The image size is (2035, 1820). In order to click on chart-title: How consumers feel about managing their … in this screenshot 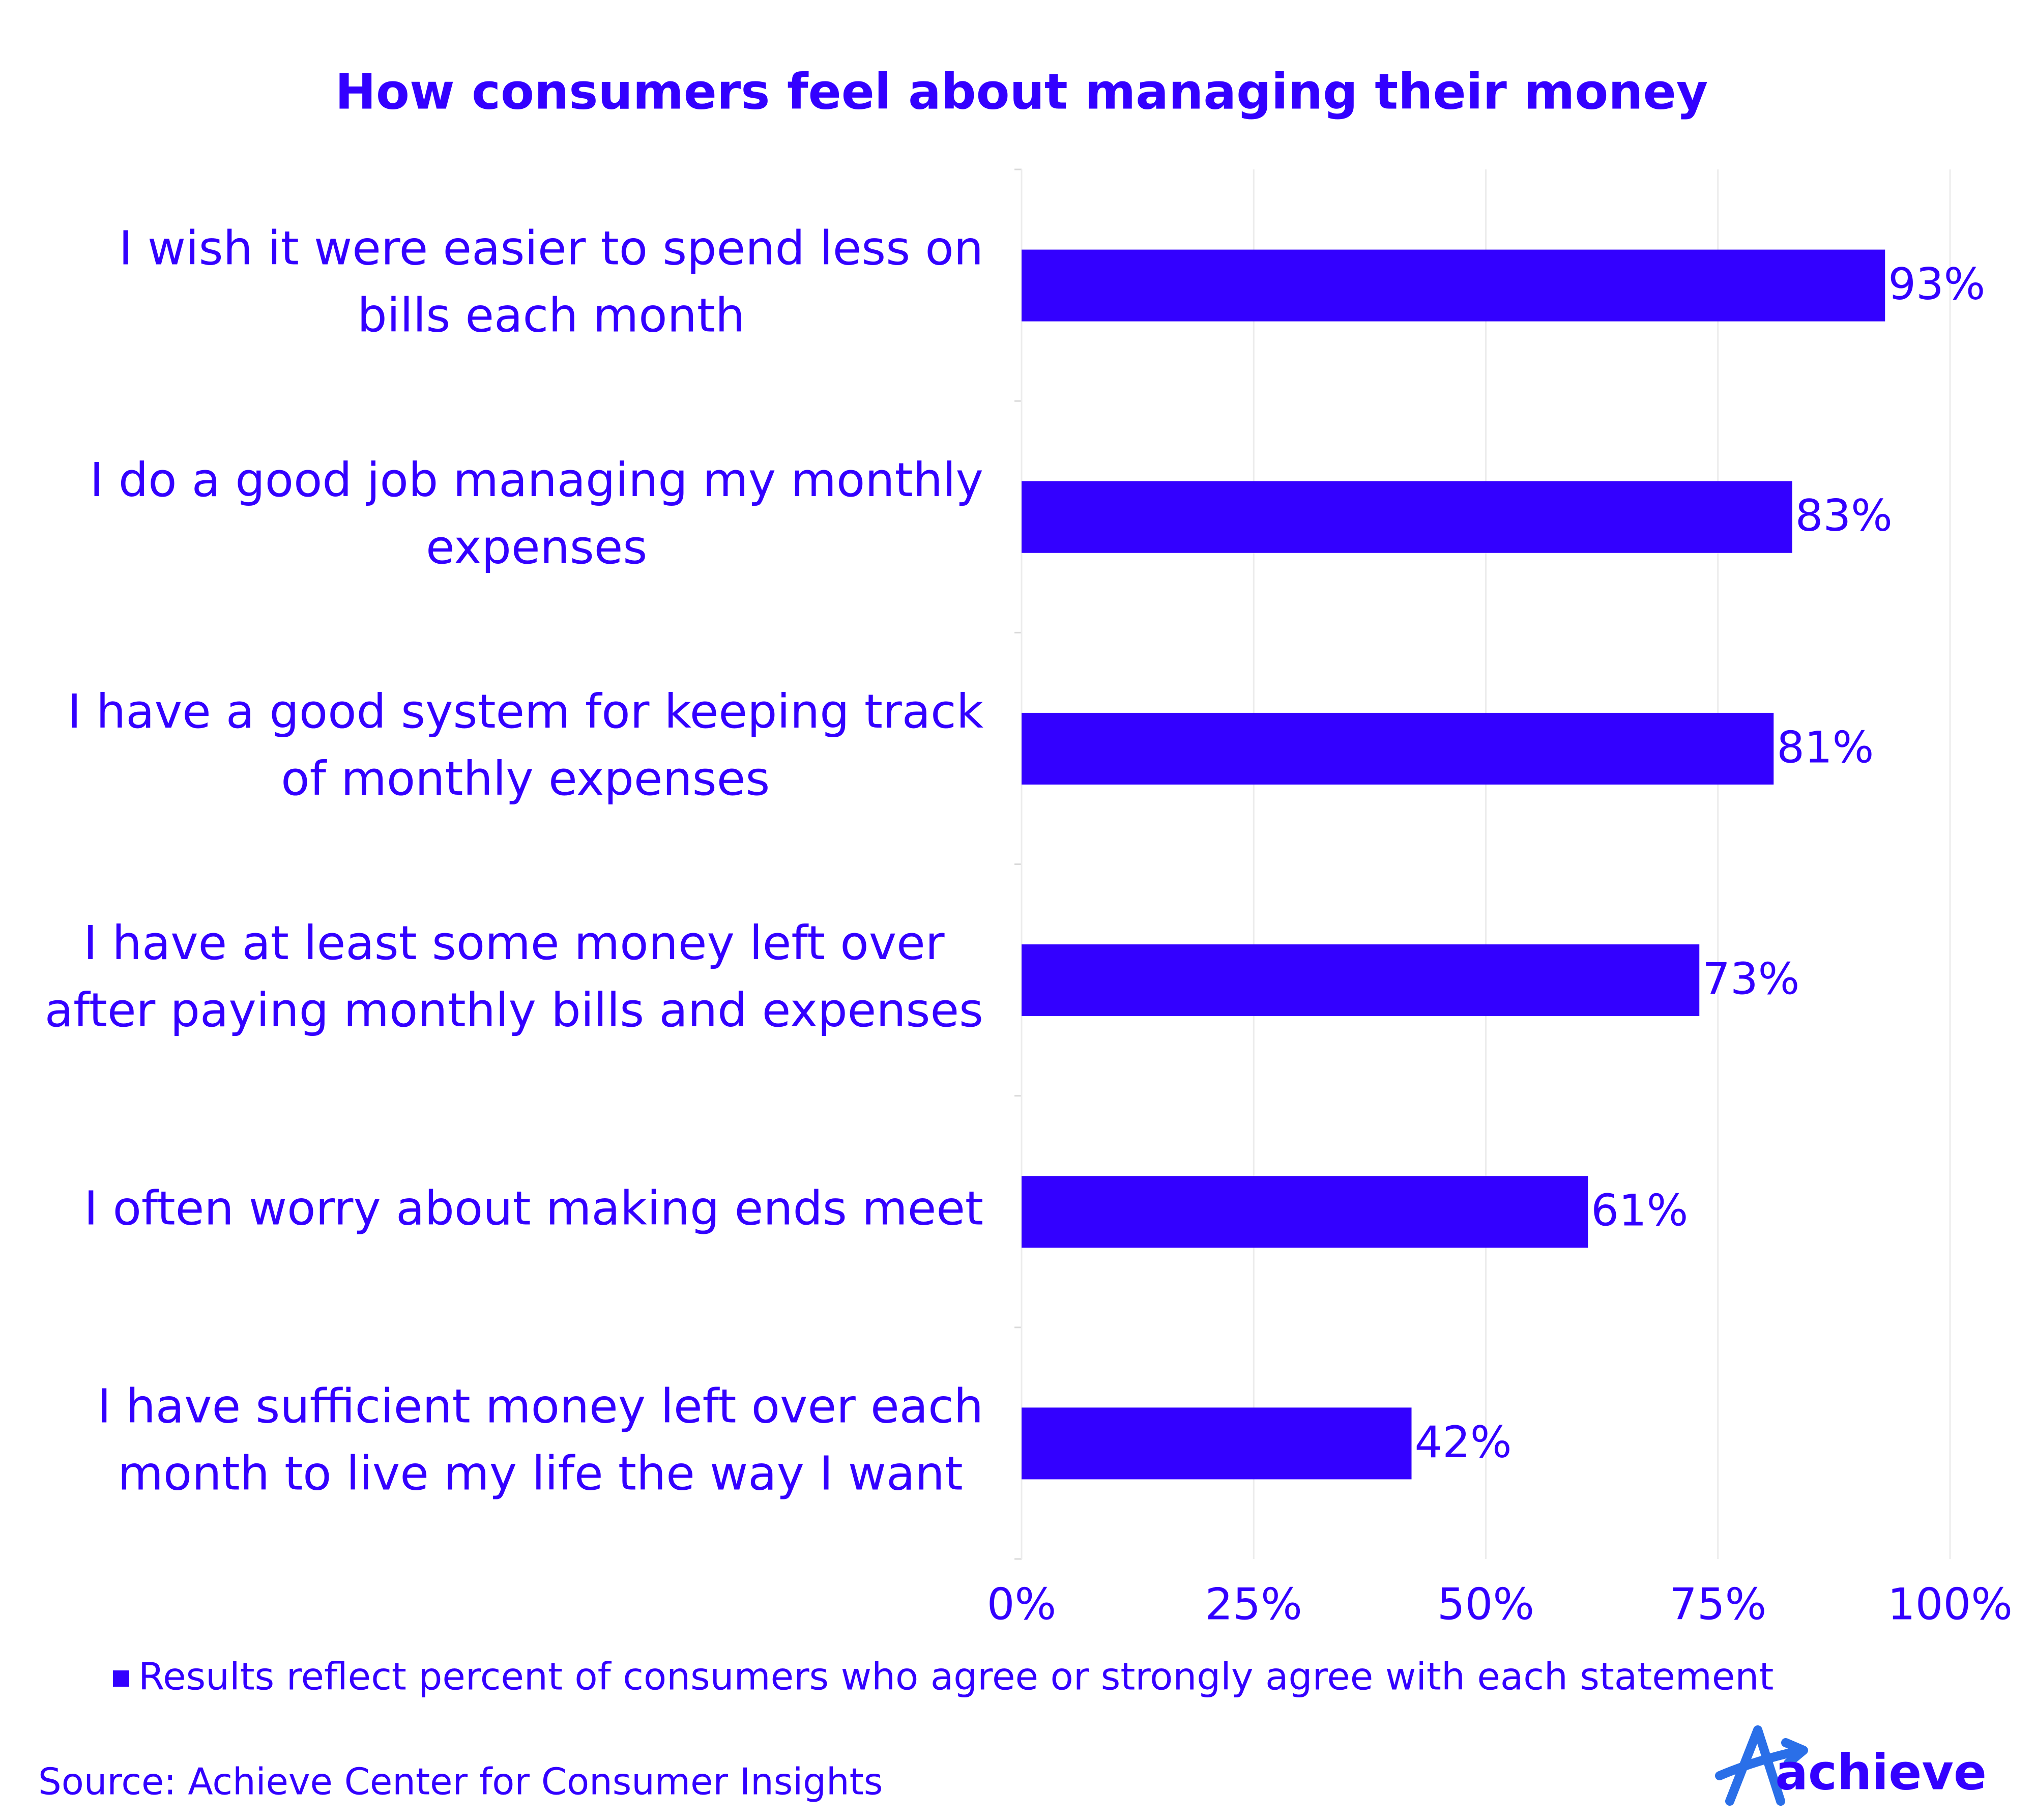, I will do `click(1022, 91)`.